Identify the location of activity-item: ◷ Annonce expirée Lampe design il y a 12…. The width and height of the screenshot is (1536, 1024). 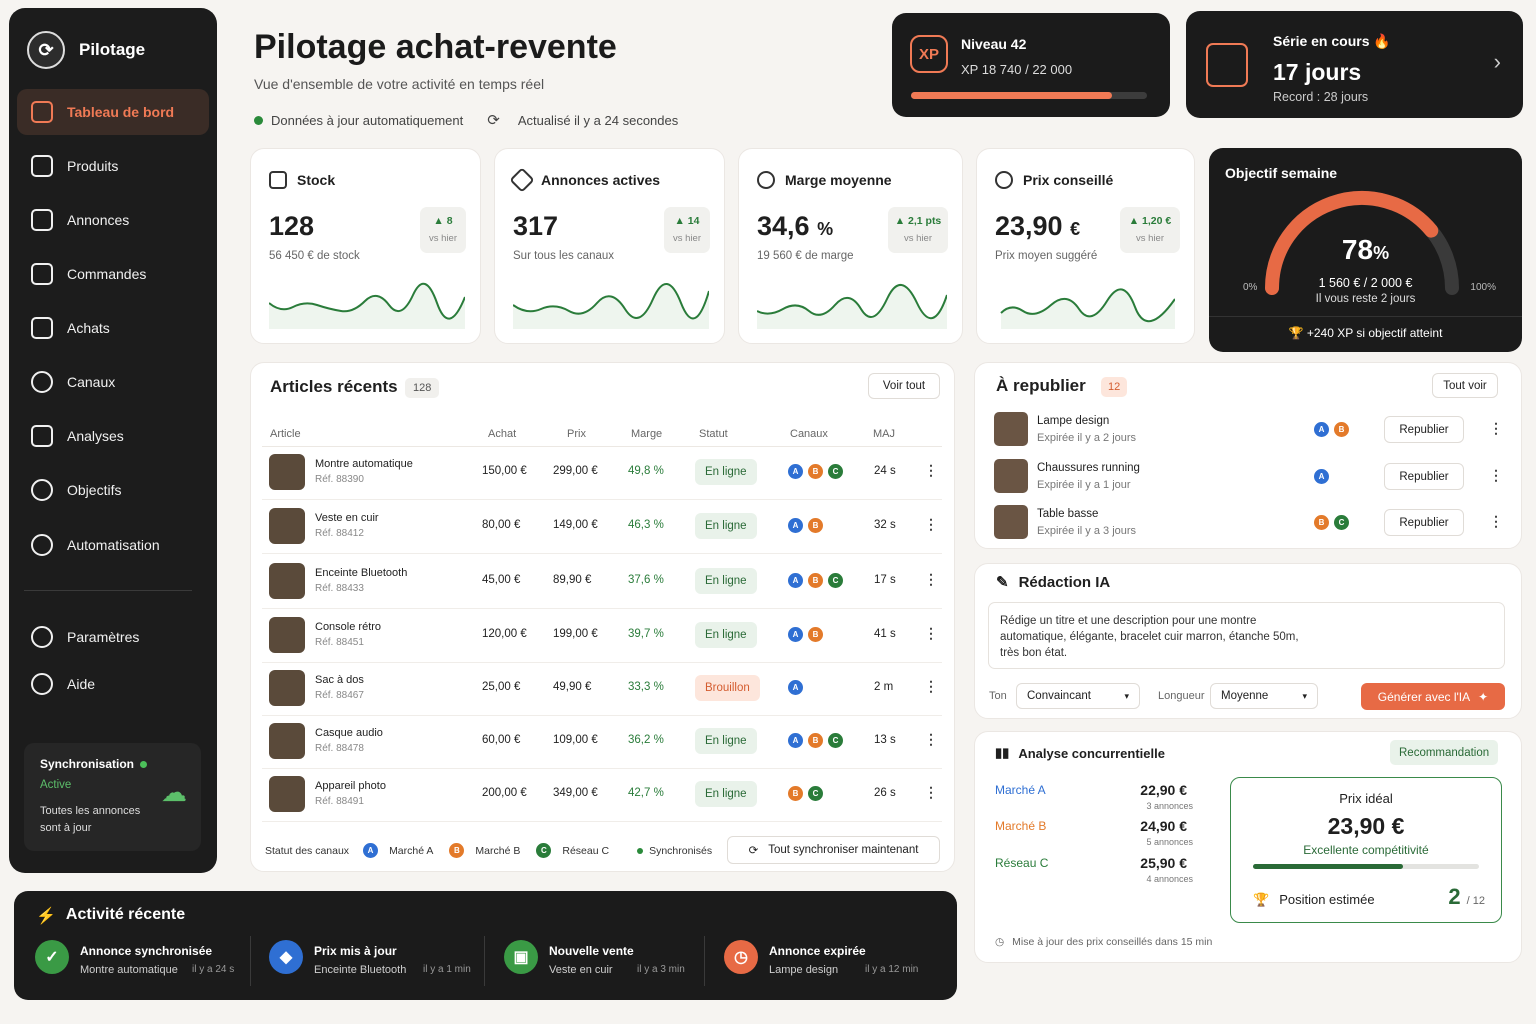
(829, 960).